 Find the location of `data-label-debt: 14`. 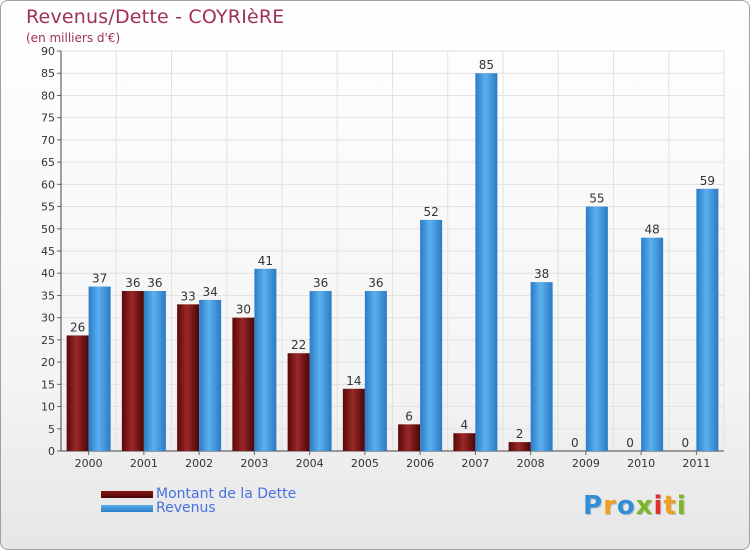

data-label-debt: 14 is located at coordinates (353, 381).